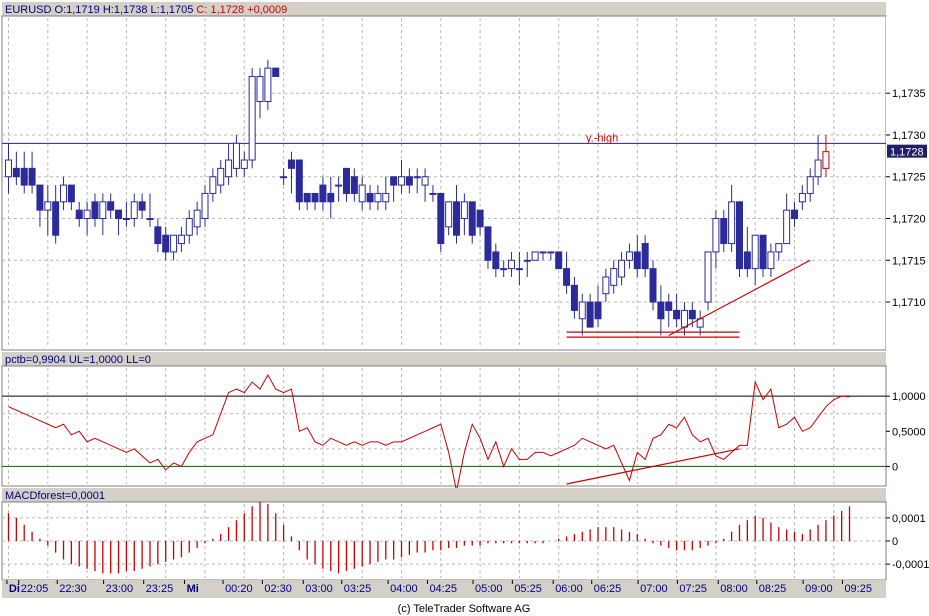 This screenshot has height=616, width=929. What do you see at coordinates (653, 466) in the screenshot?
I see `pctb-trend-line` at bounding box center [653, 466].